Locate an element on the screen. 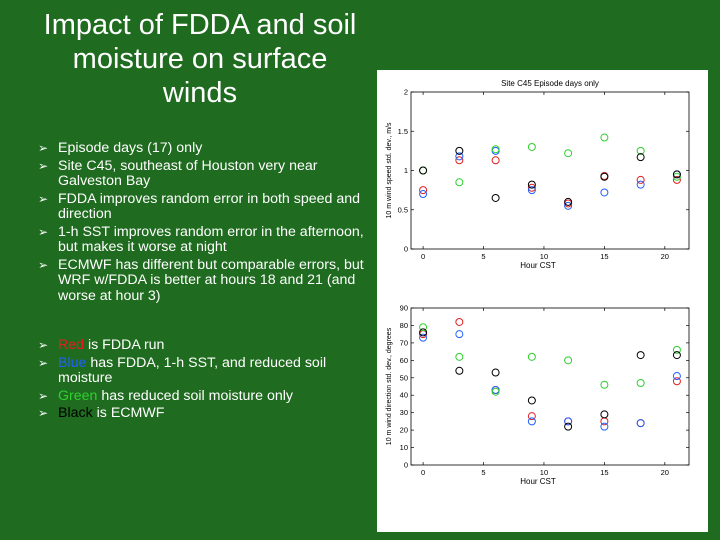  legend-color-word: Blue is located at coordinates (72, 362).